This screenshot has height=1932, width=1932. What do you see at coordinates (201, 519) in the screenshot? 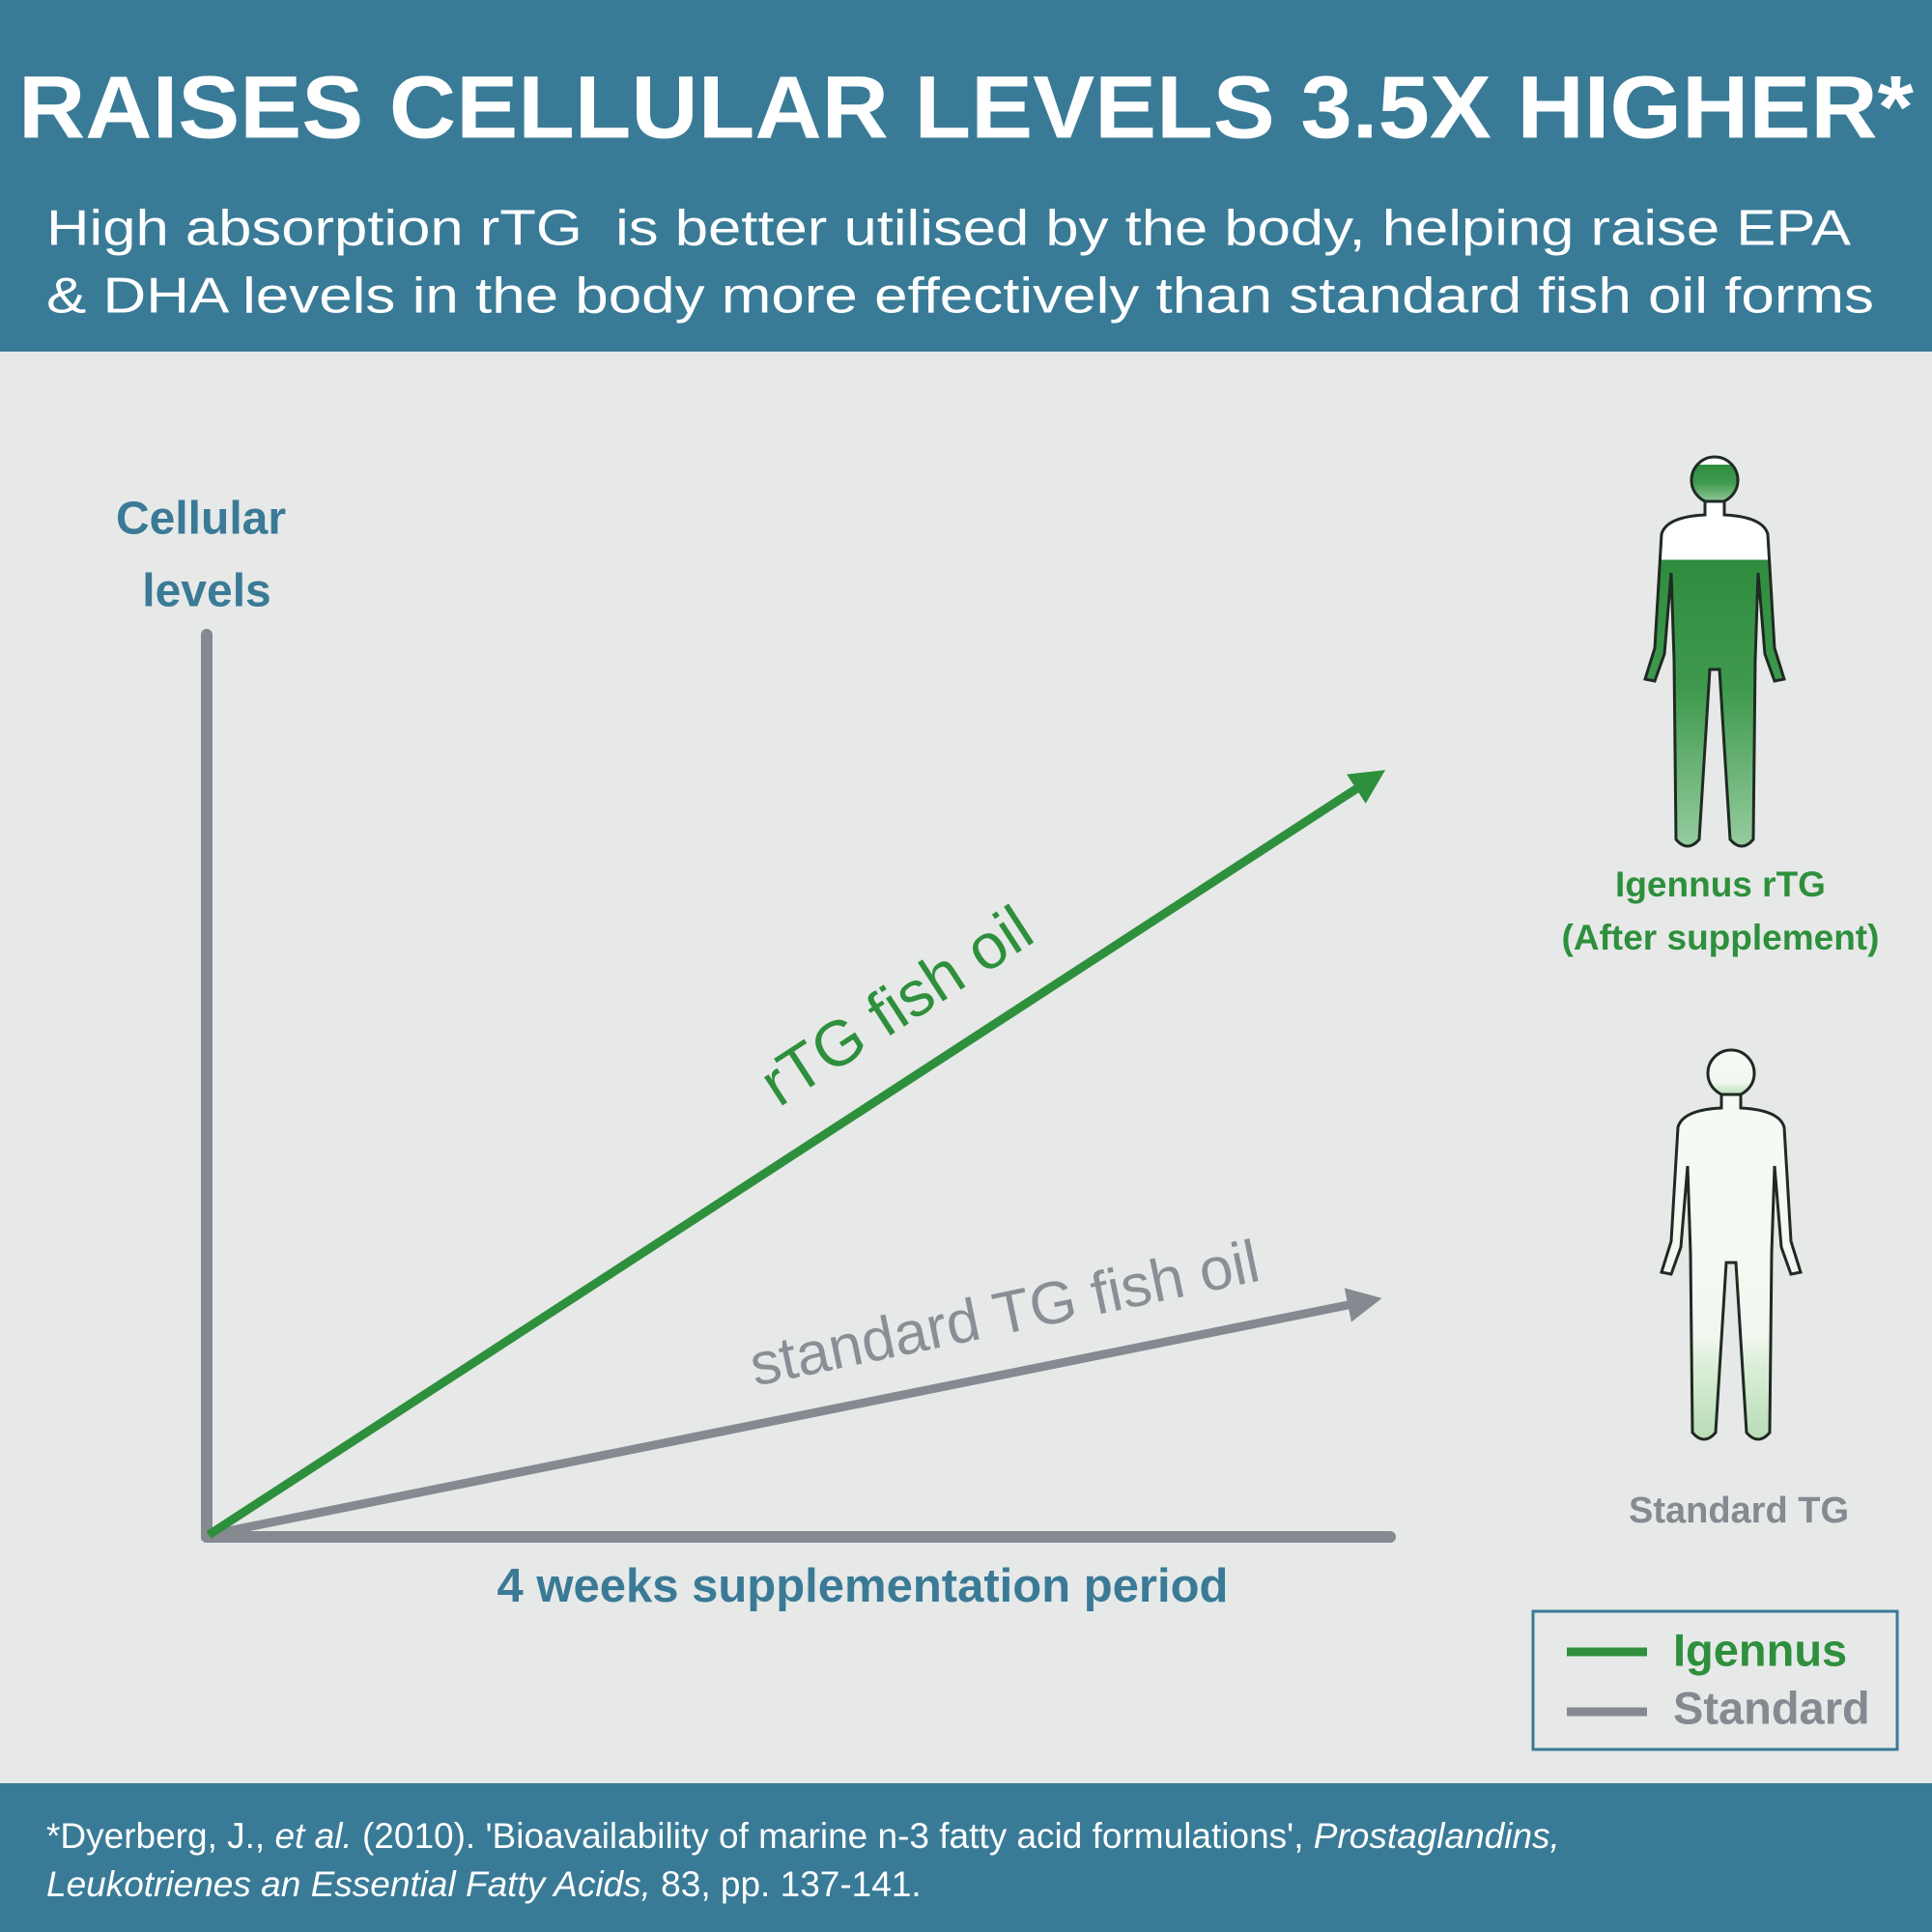
I see `y-axis-label: Cellular` at bounding box center [201, 519].